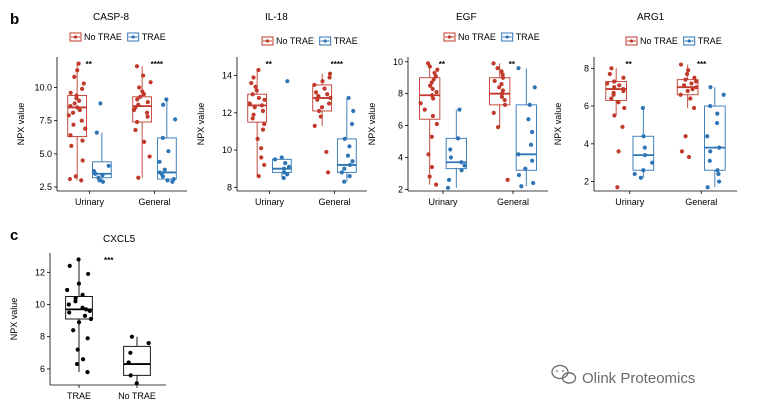 The width and height of the screenshot is (761, 408). What do you see at coordinates (154, 202) in the screenshot?
I see `x-tick-label: General` at bounding box center [154, 202].